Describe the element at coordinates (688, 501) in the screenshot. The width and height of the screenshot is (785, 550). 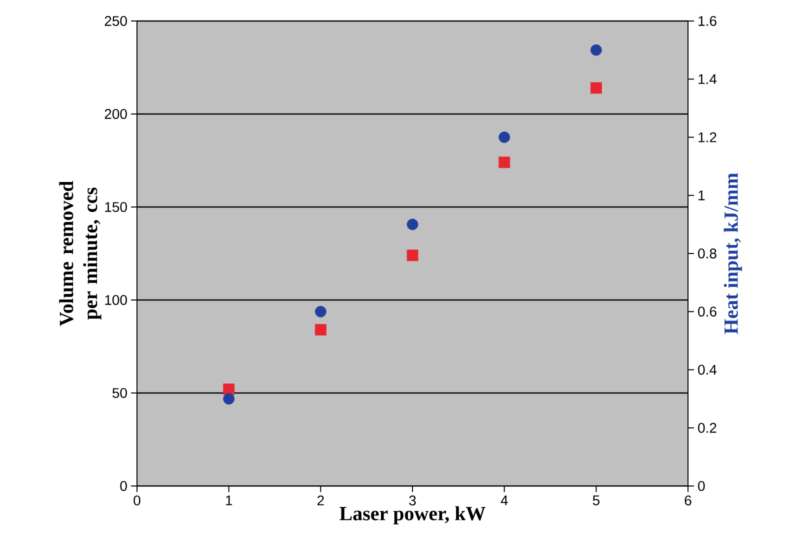
I see `x-tick-label: 6` at that location.